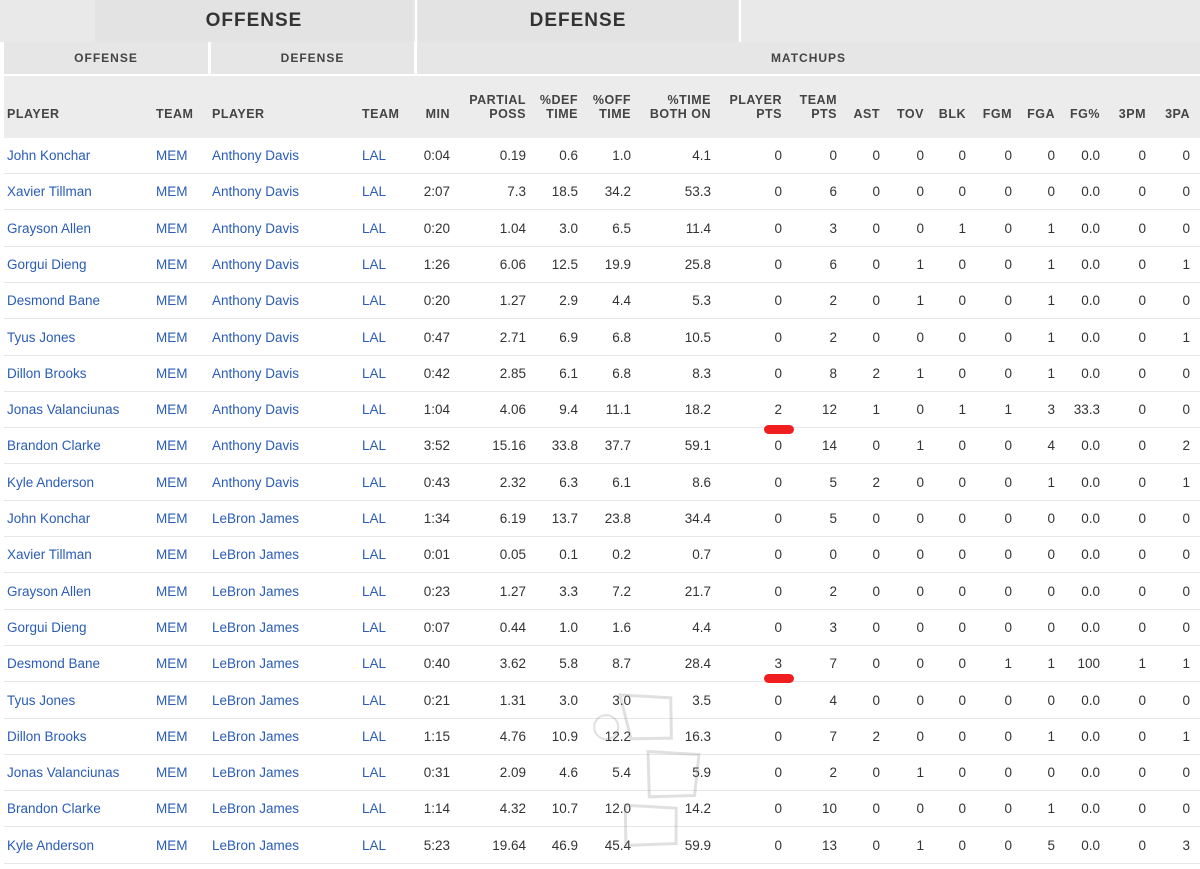 The image size is (1200, 869). What do you see at coordinates (1177, 114) in the screenshot?
I see `column-header-three-pa: 3PA` at bounding box center [1177, 114].